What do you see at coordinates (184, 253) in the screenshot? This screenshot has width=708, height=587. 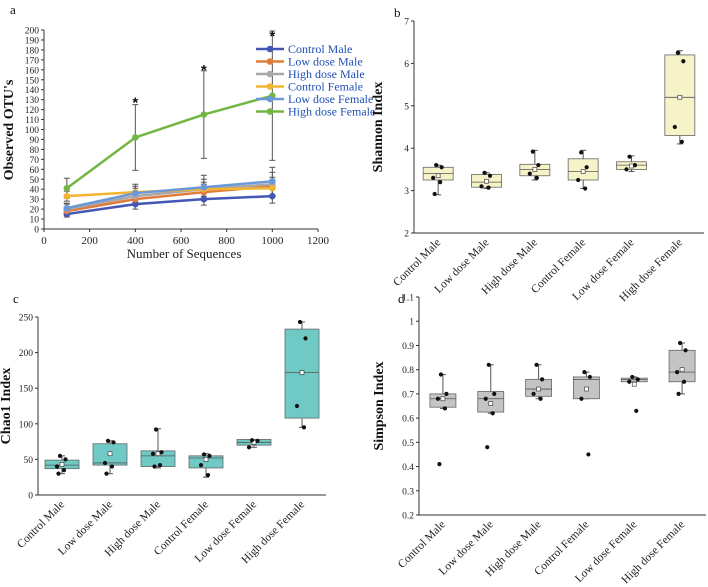 I see `x-axis-title: Number of Sequences` at bounding box center [184, 253].